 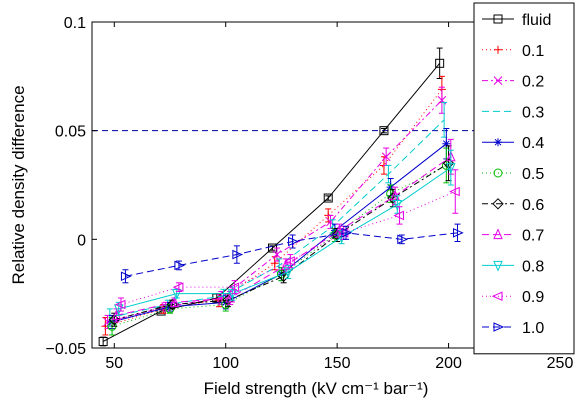 I want to click on legend-item: 0.2, so click(x=513, y=82).